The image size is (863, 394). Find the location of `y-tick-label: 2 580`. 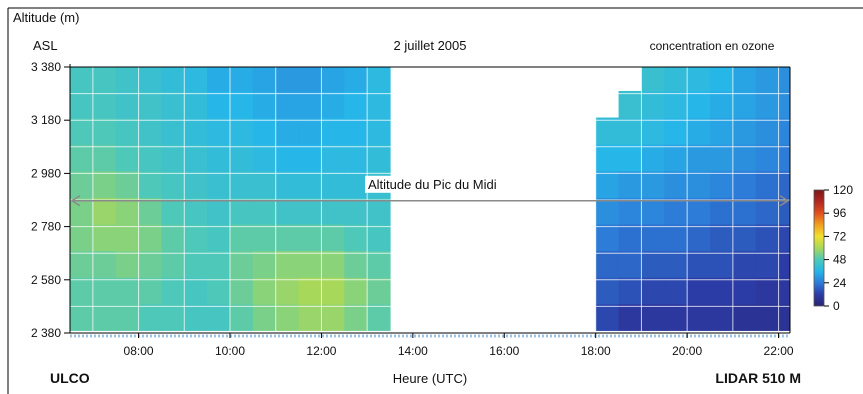

y-tick-label: 2 580 is located at coordinates (46, 280).